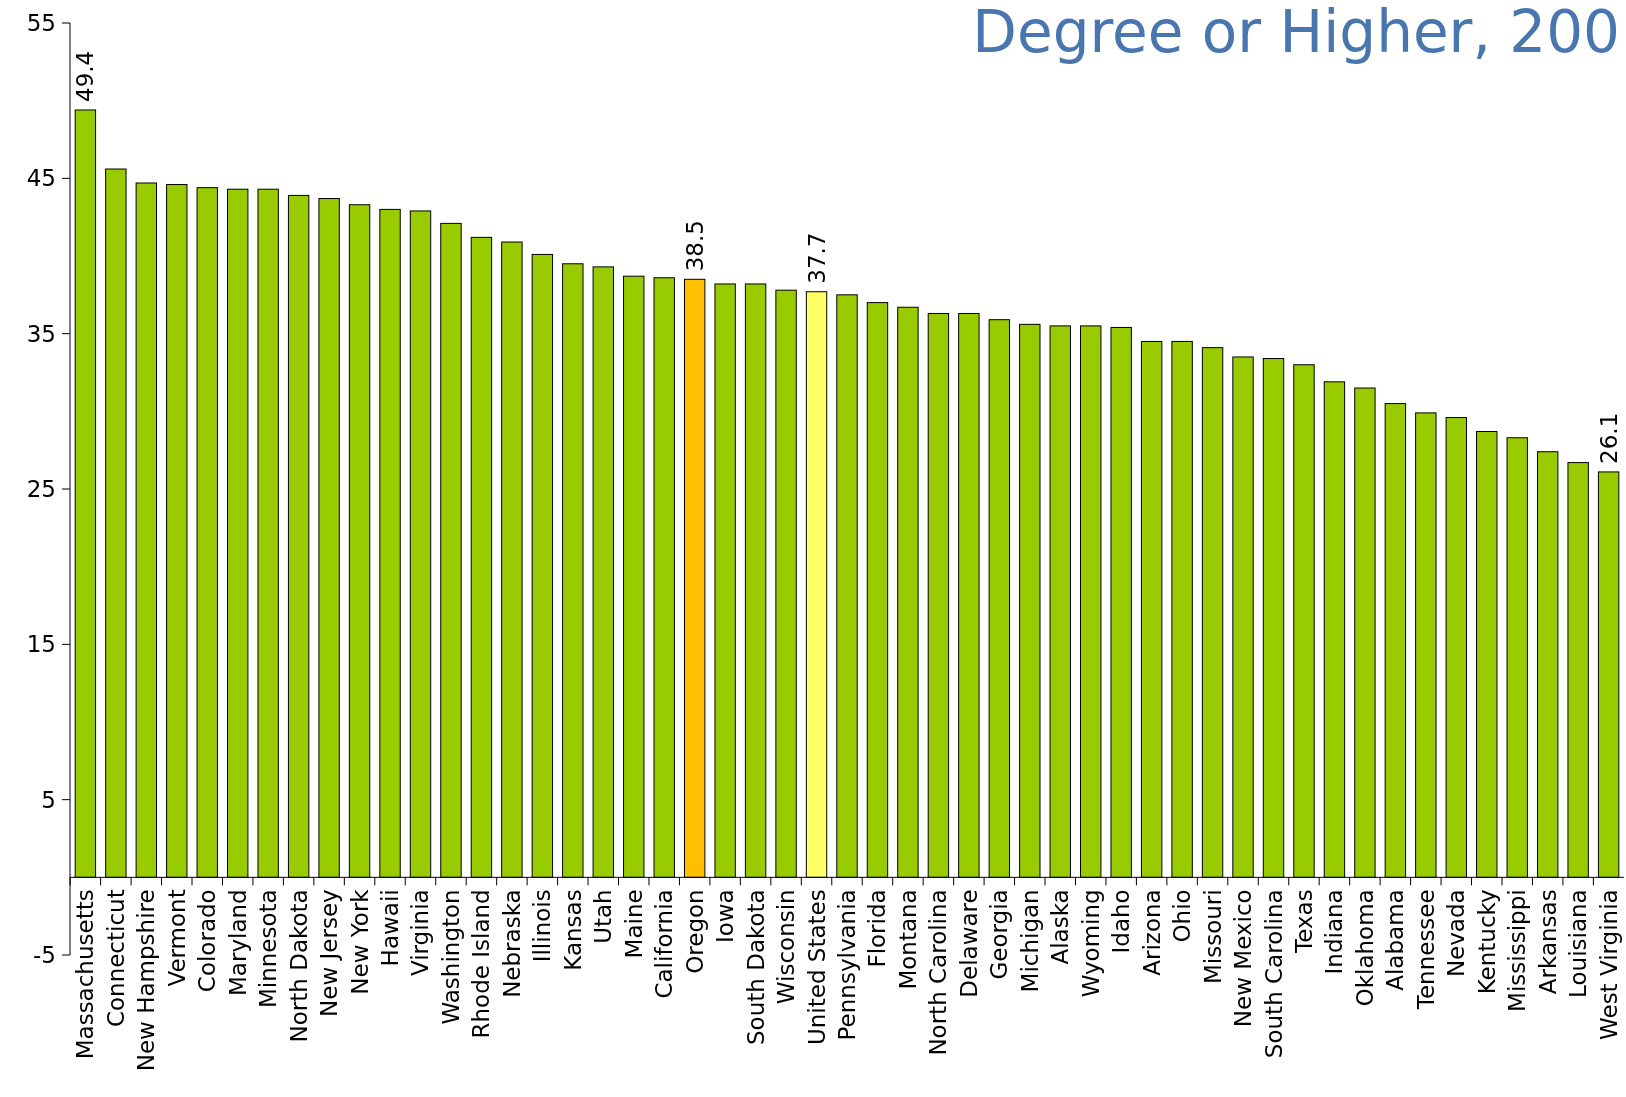 The height and width of the screenshot is (1097, 1626). Describe the element at coordinates (450, 957) in the screenshot. I see `x-tick-label: Washington` at that location.